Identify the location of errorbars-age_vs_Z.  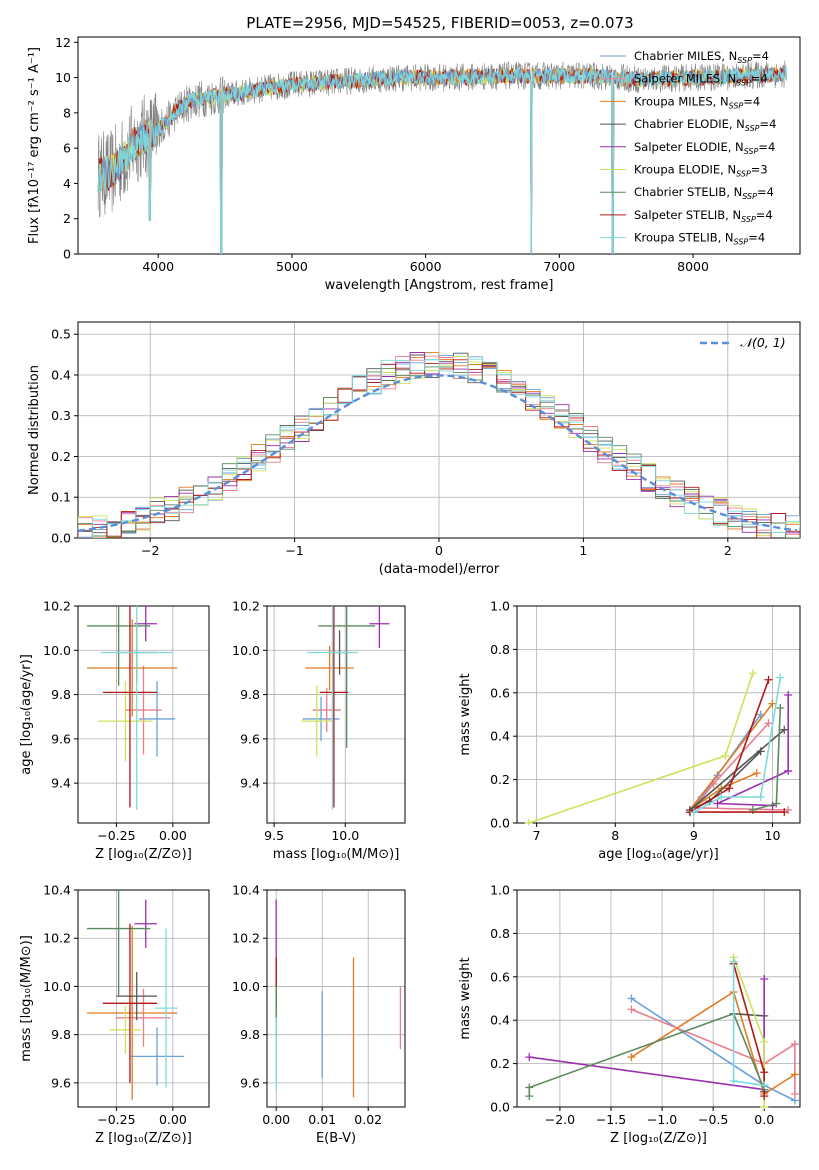
(132, 708).